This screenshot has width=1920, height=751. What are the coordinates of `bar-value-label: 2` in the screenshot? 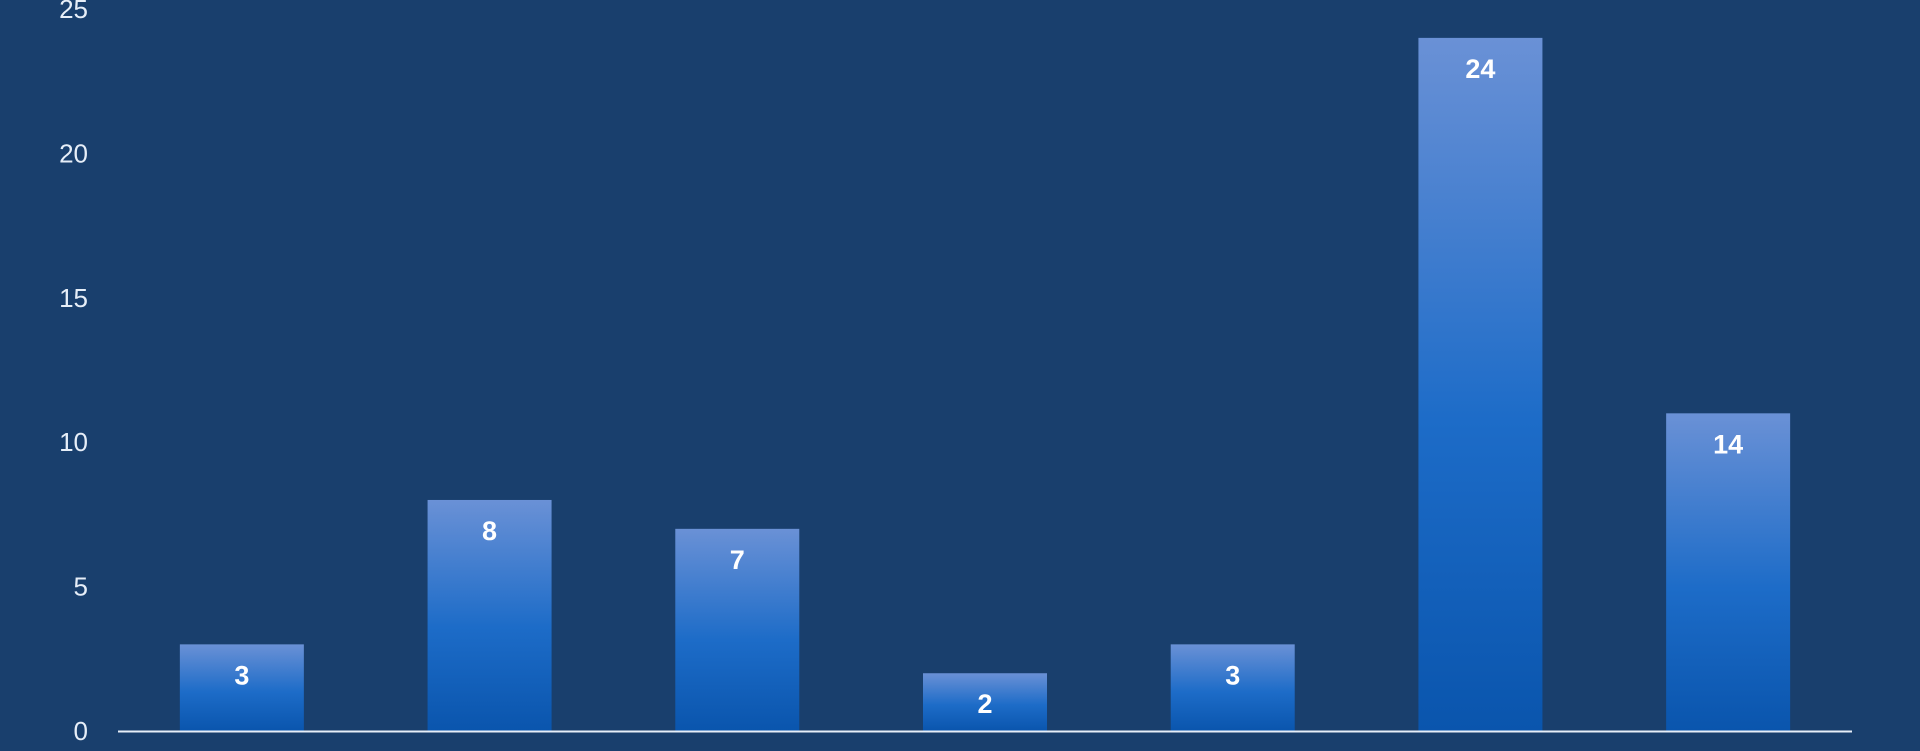 It's located at (984, 704).